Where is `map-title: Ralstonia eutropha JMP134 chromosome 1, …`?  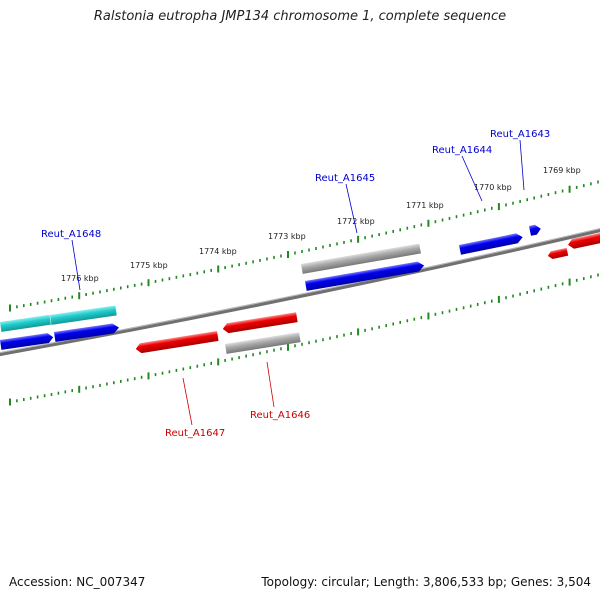
map-title: Ralstonia eutropha JMP134 chromosome 1, … is located at coordinates (300, 16).